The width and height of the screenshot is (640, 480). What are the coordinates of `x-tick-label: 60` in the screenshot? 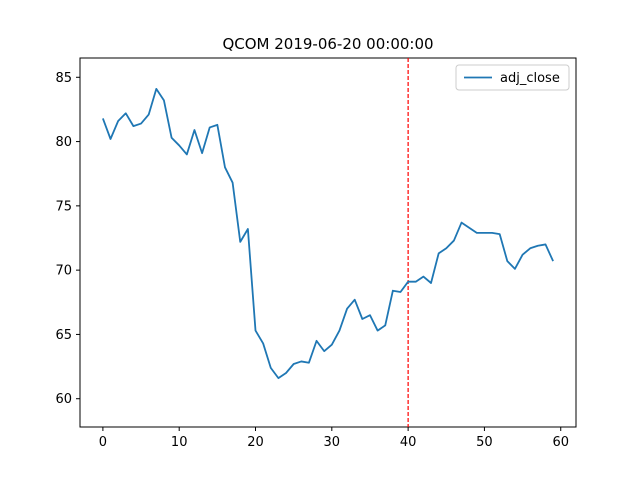 It's located at (560, 442).